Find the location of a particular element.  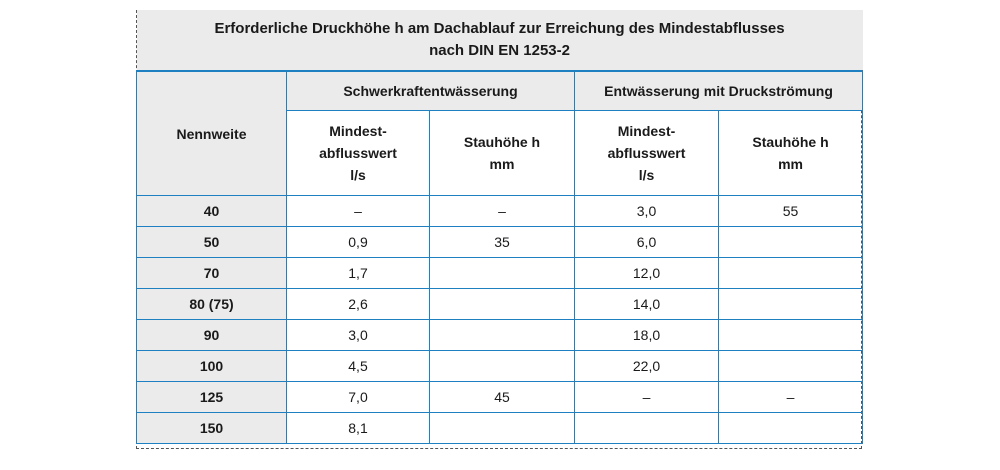

header-group-schwerkraft: Schwerkraftentwässerung is located at coordinates (430, 90).